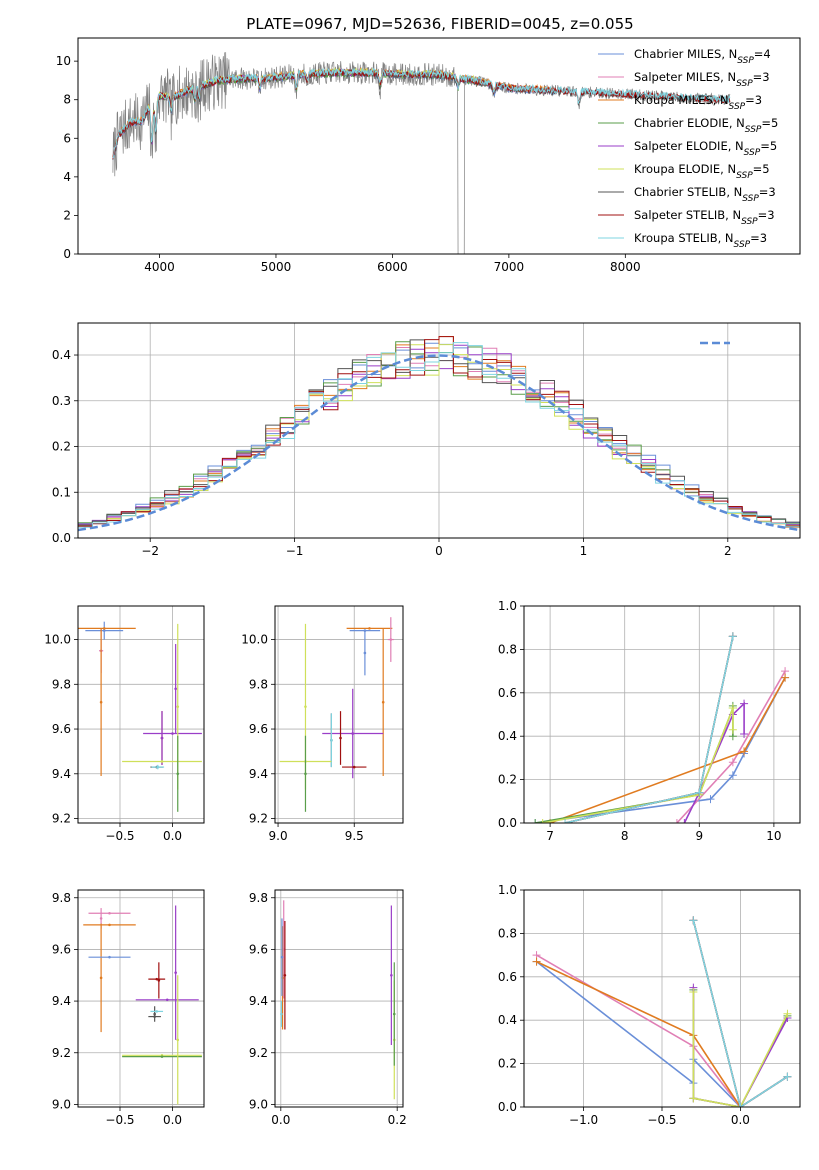 This screenshot has width=819, height=1170. I want to click on legend-label: Kroupa MILES, NSSP=3, so click(698, 102).